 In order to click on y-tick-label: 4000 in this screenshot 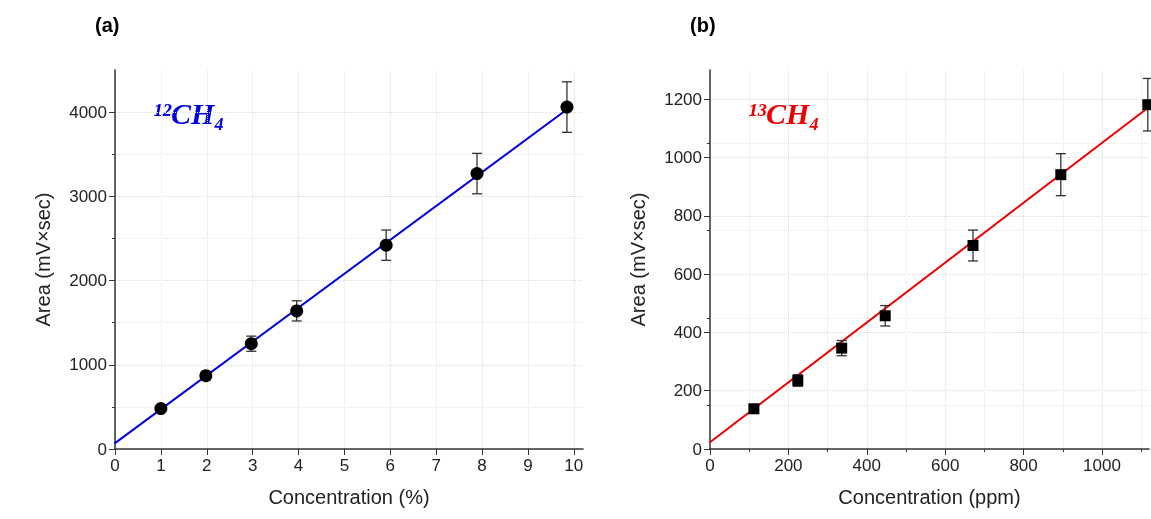, I will do `click(88, 112)`.